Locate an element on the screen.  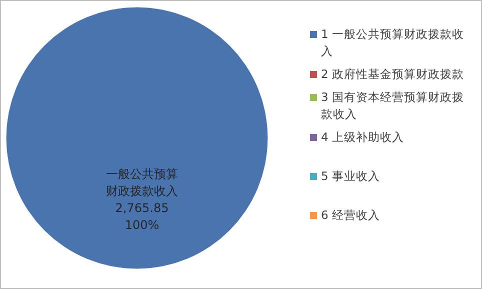
legend-label: 3 国有资本经营预算财政拨款收入 is located at coordinates (393, 106).